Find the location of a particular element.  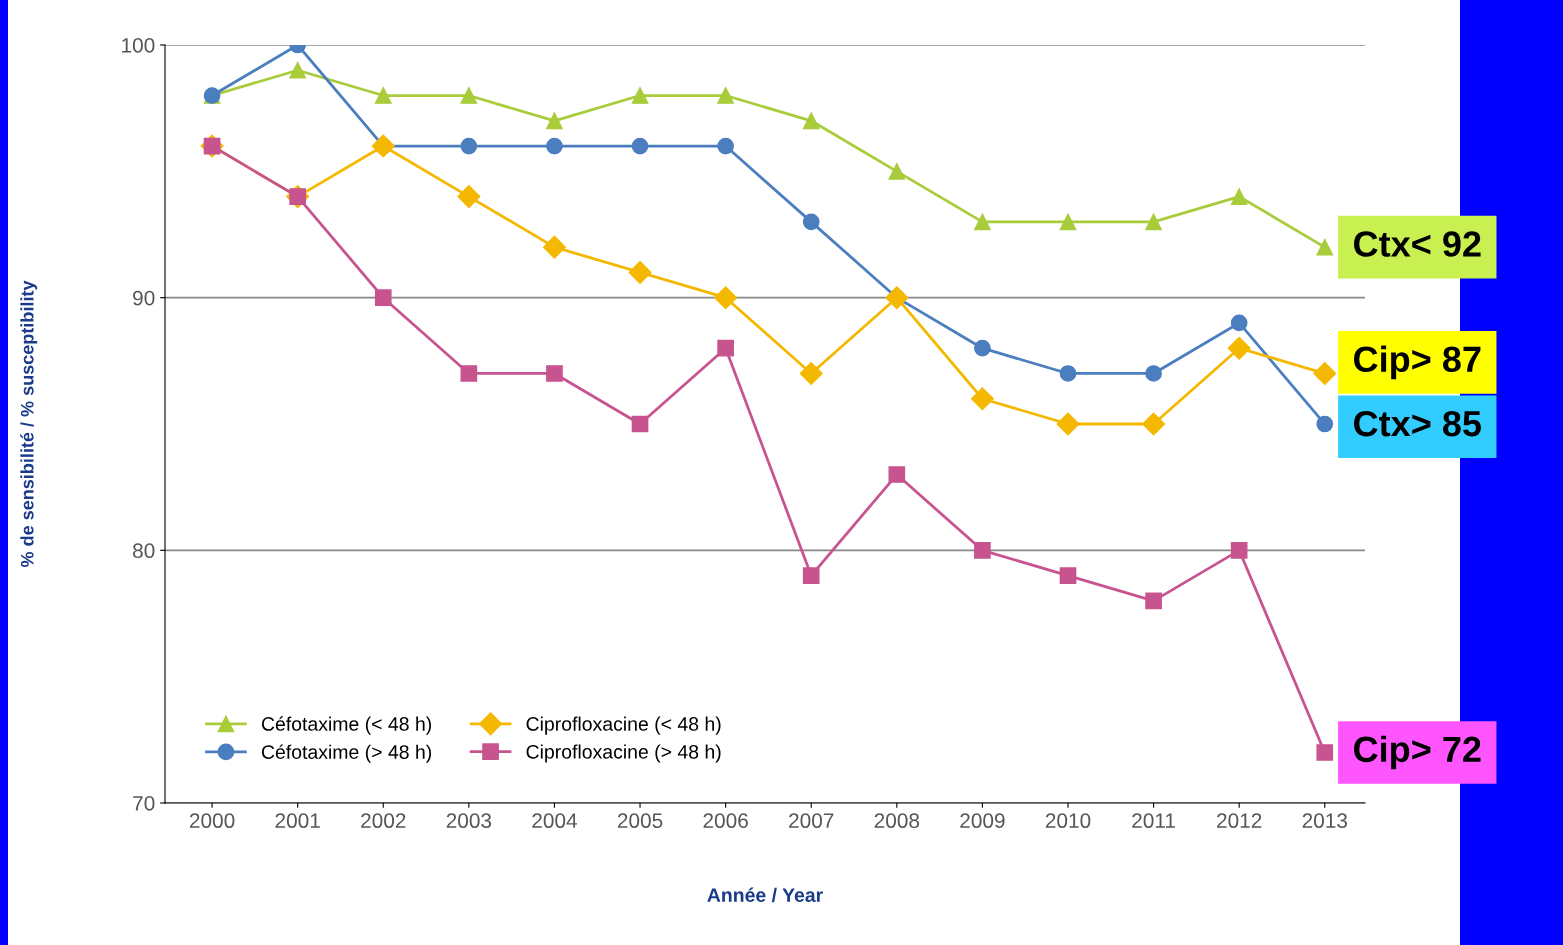

y-tick-label: 70 is located at coordinates (144, 803).